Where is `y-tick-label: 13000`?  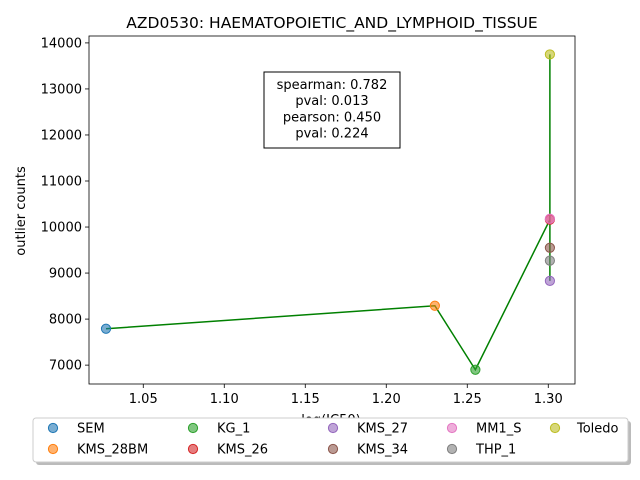
y-tick-label: 13000 is located at coordinates (61, 89).